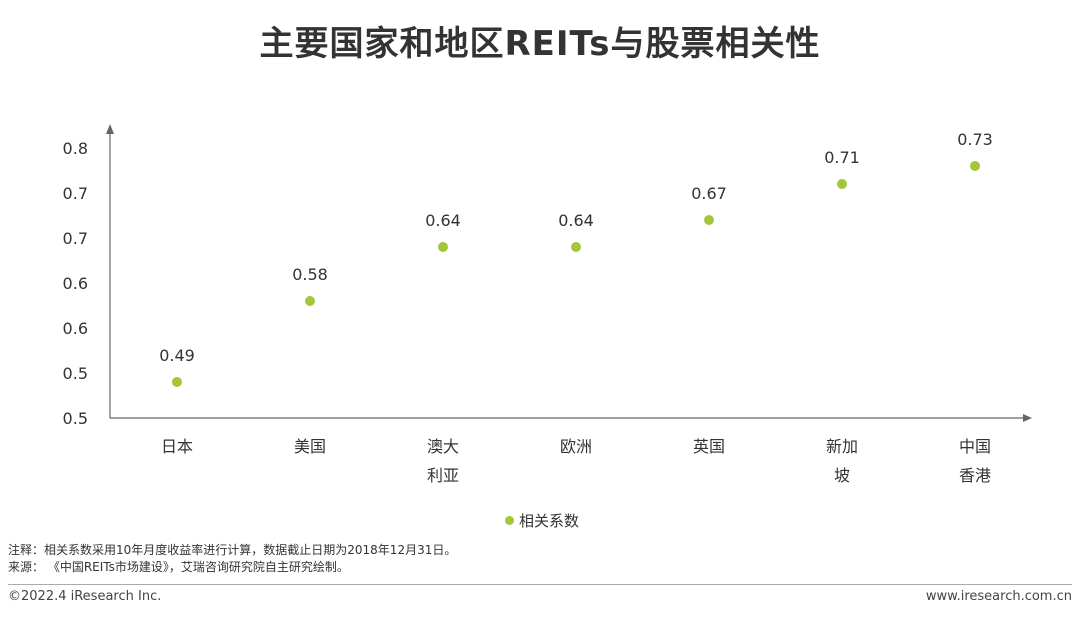  What do you see at coordinates (842, 446) in the screenshot?
I see `x-tick-label: 新加` at bounding box center [842, 446].